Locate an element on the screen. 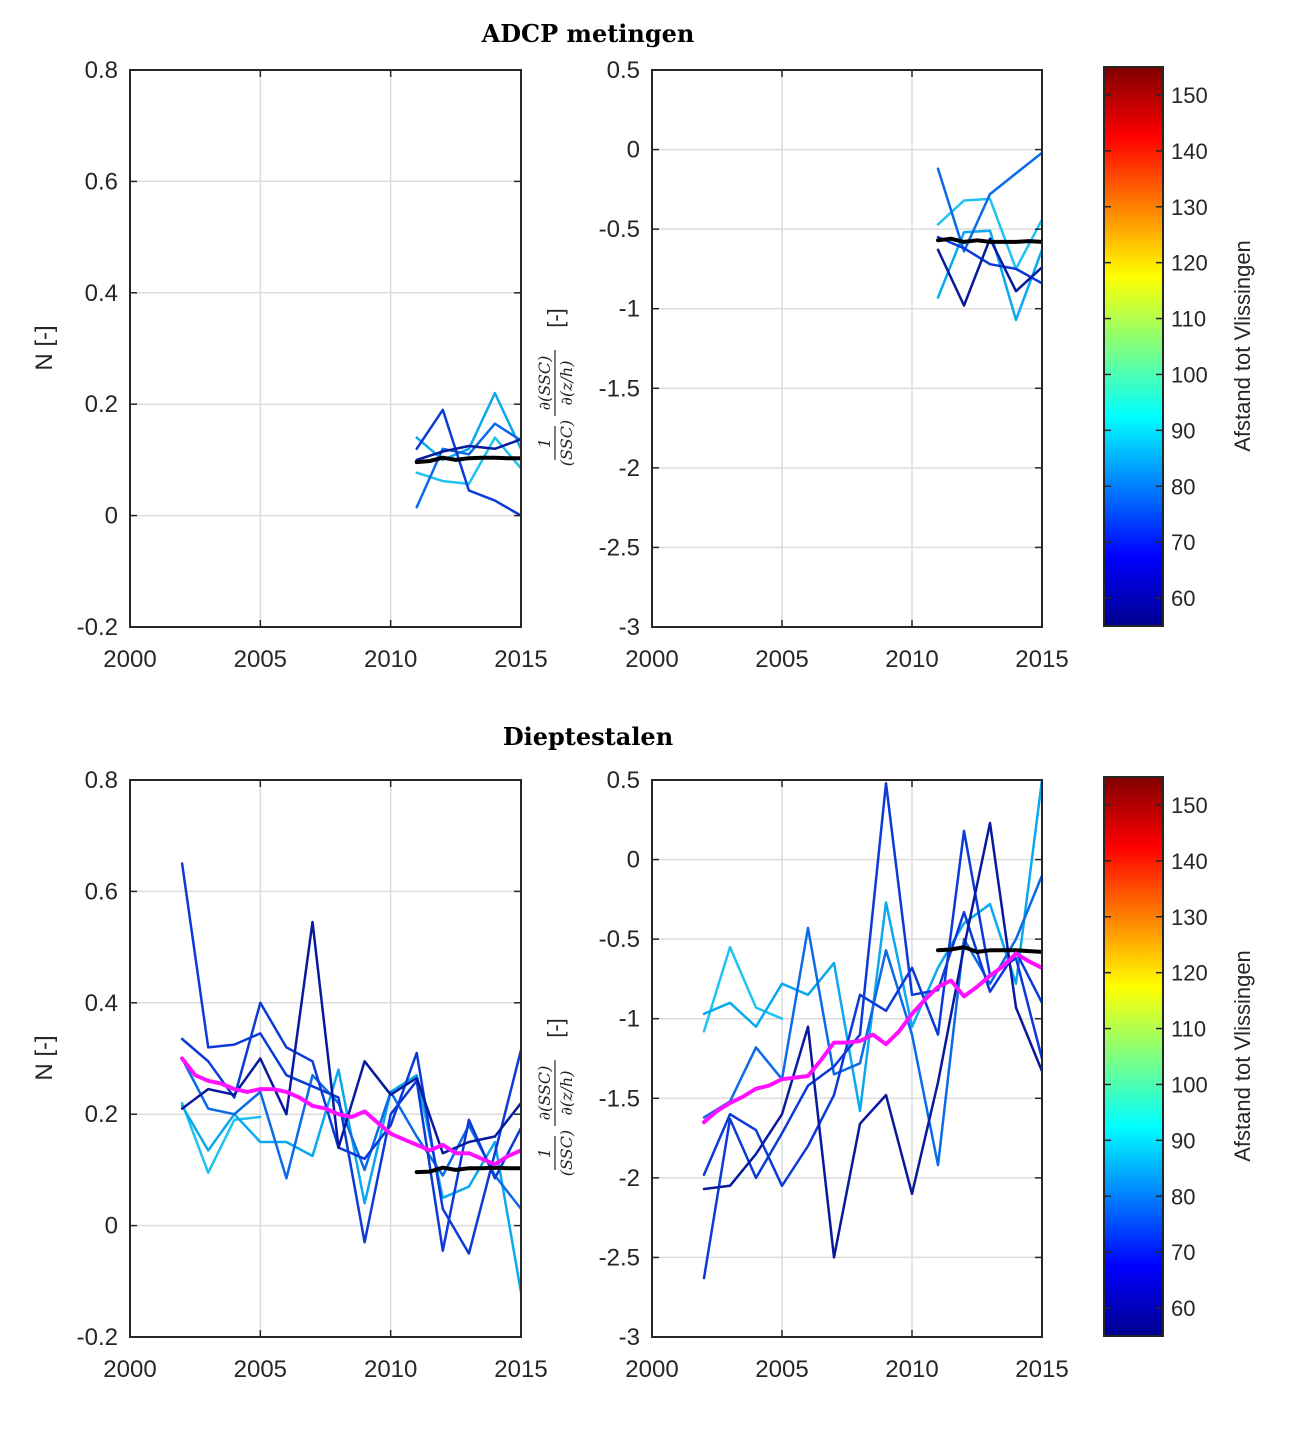 This screenshot has height=1434, width=1302. y-tick-label: -0.5 is located at coordinates (619, 939).